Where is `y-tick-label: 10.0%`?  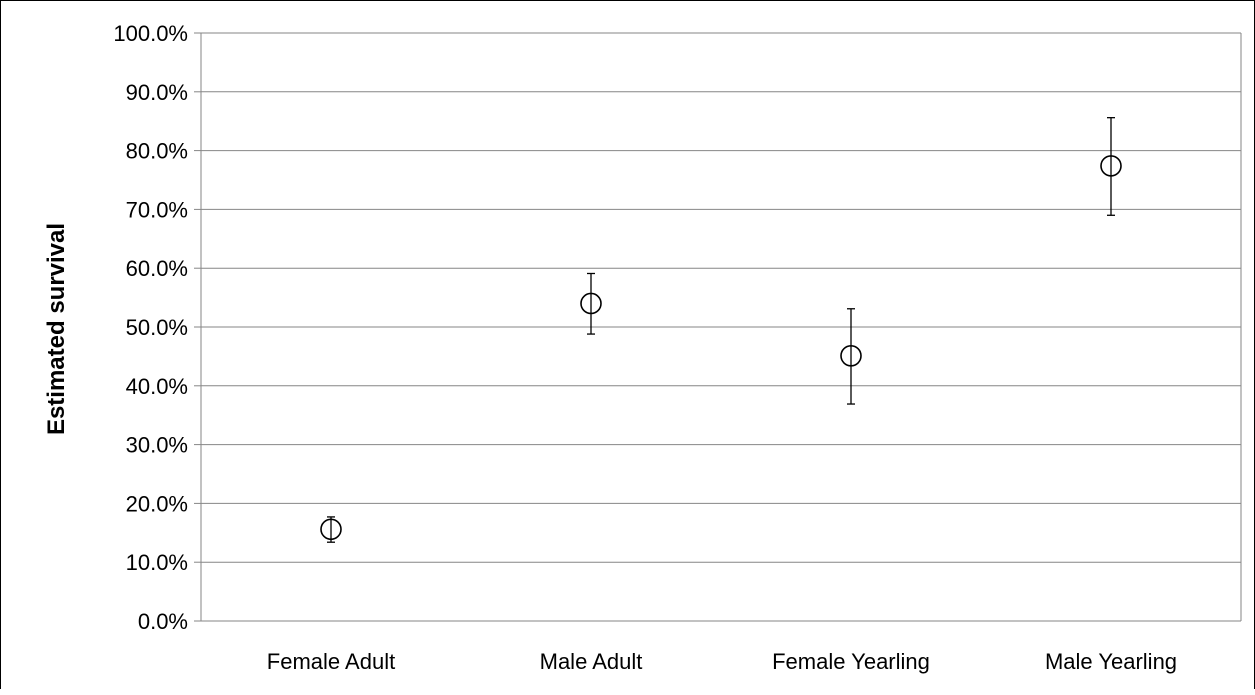 y-tick-label: 10.0% is located at coordinates (157, 562).